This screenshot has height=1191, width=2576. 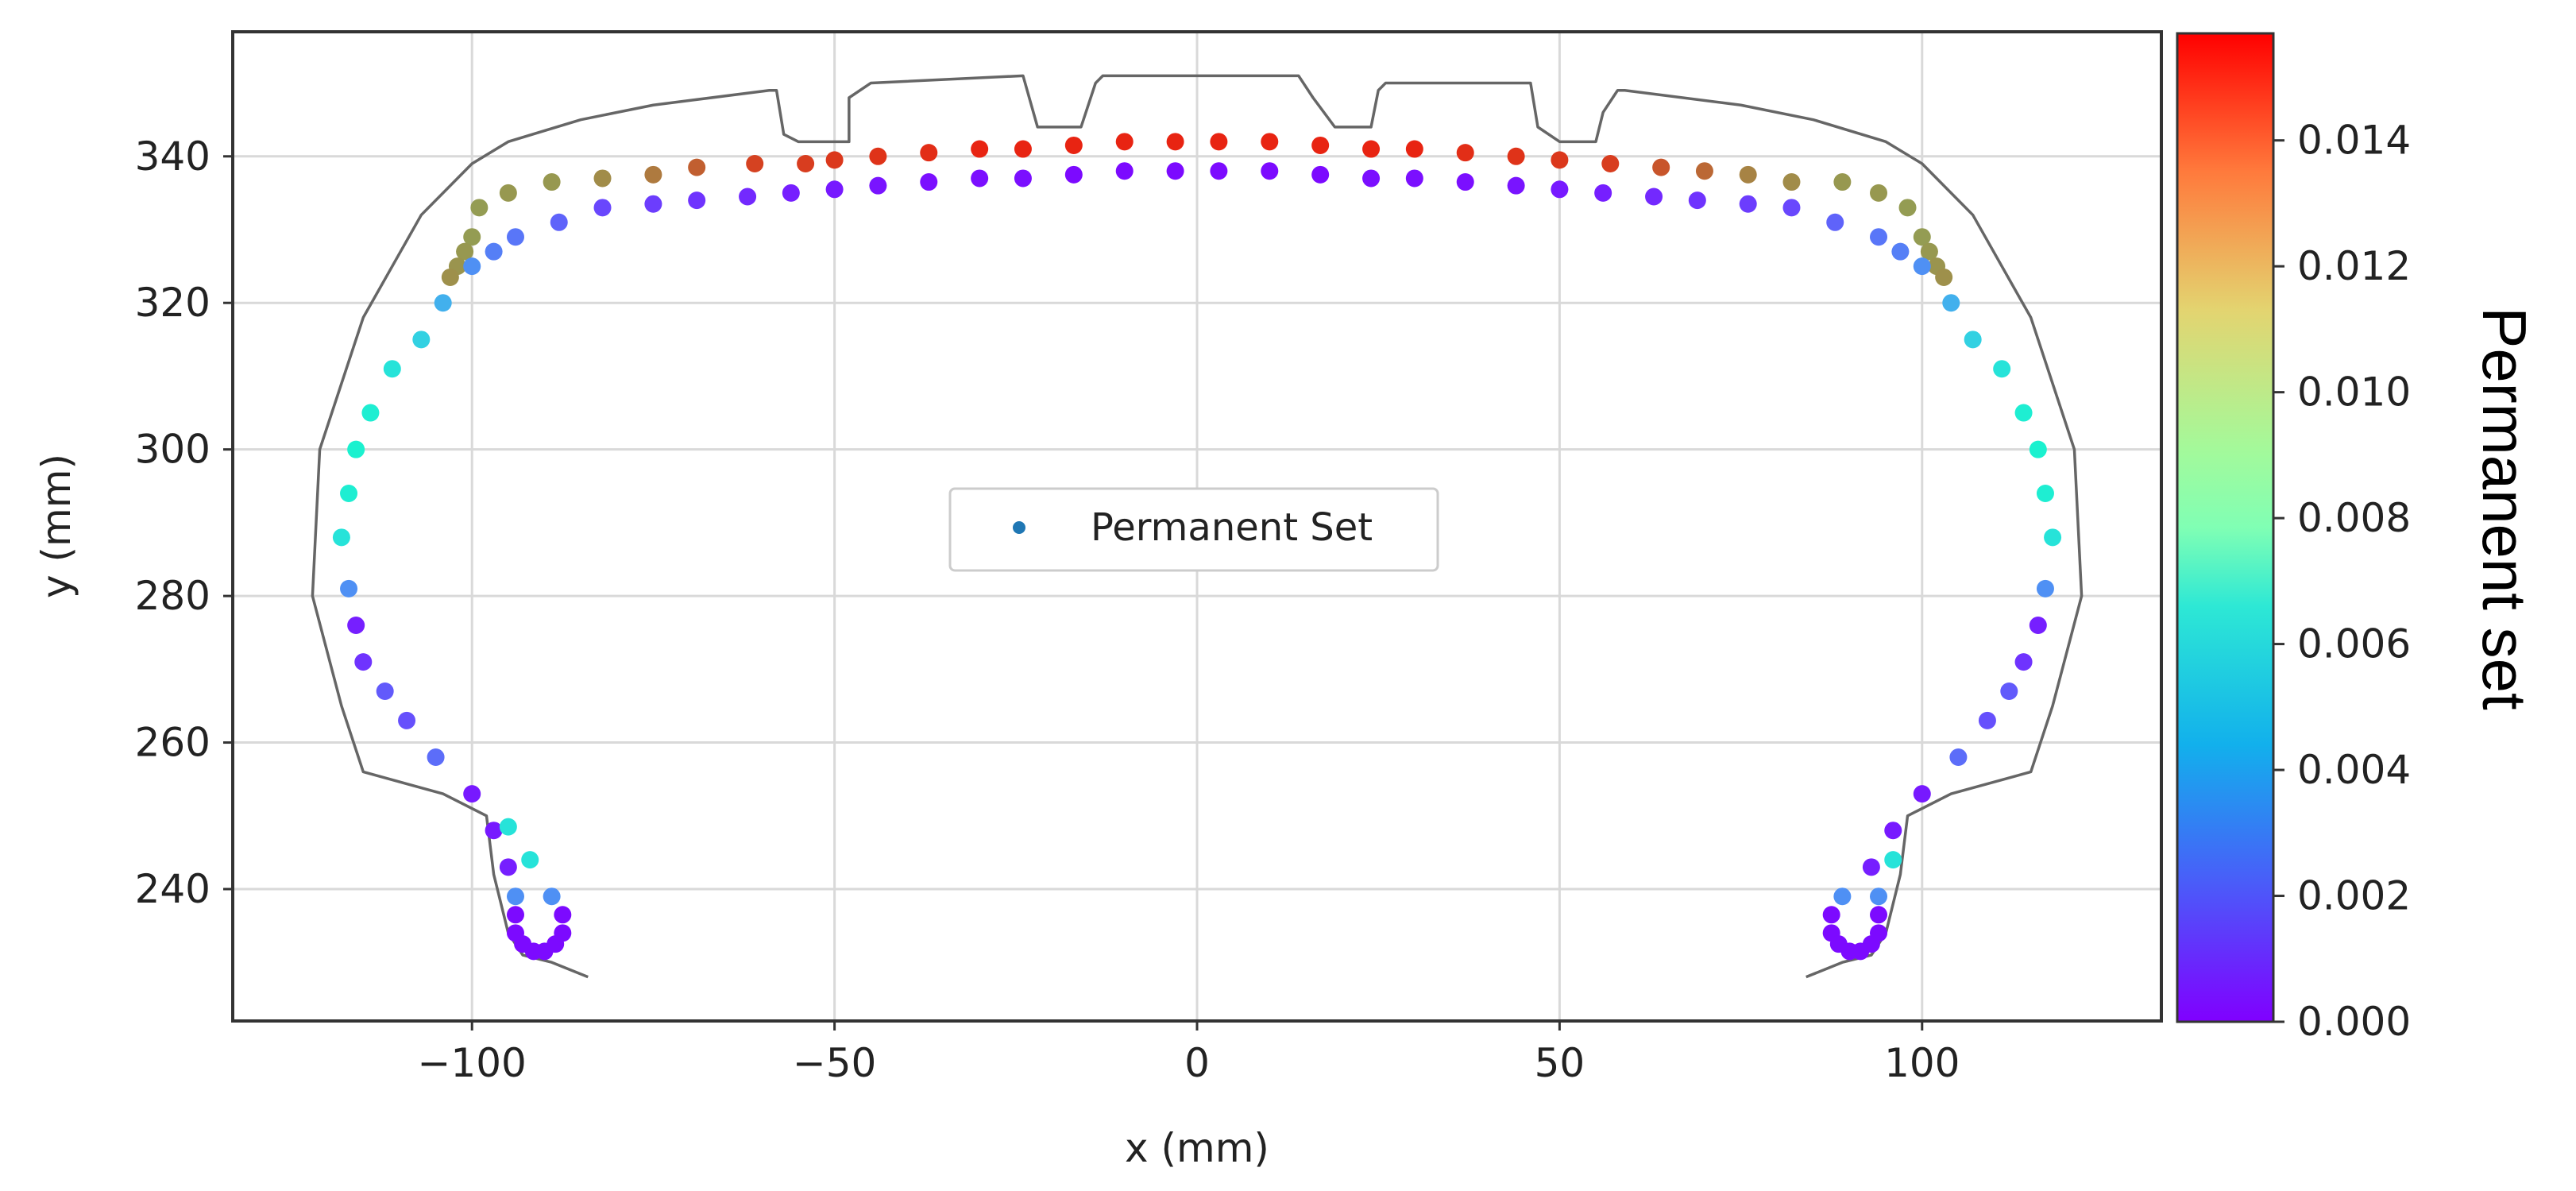 I want to click on legend-label: Permanent Set, so click(x=1232, y=527).